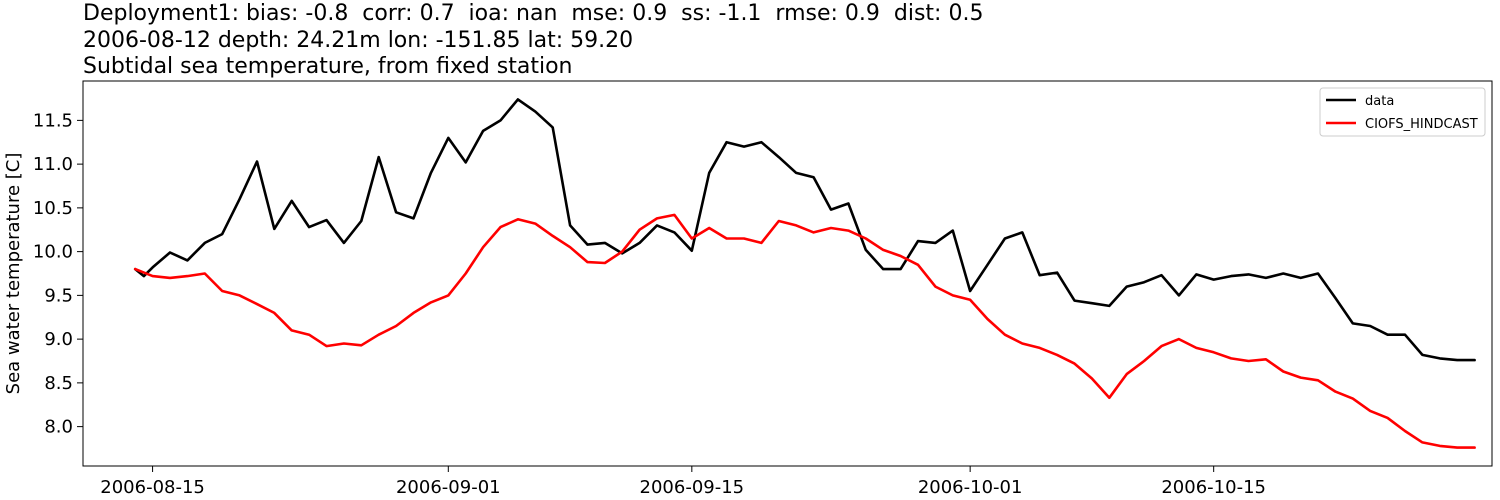 This screenshot has height=500, width=1500. I want to click on legend: data CIOFS_HINDCAST, so click(1402, 112).